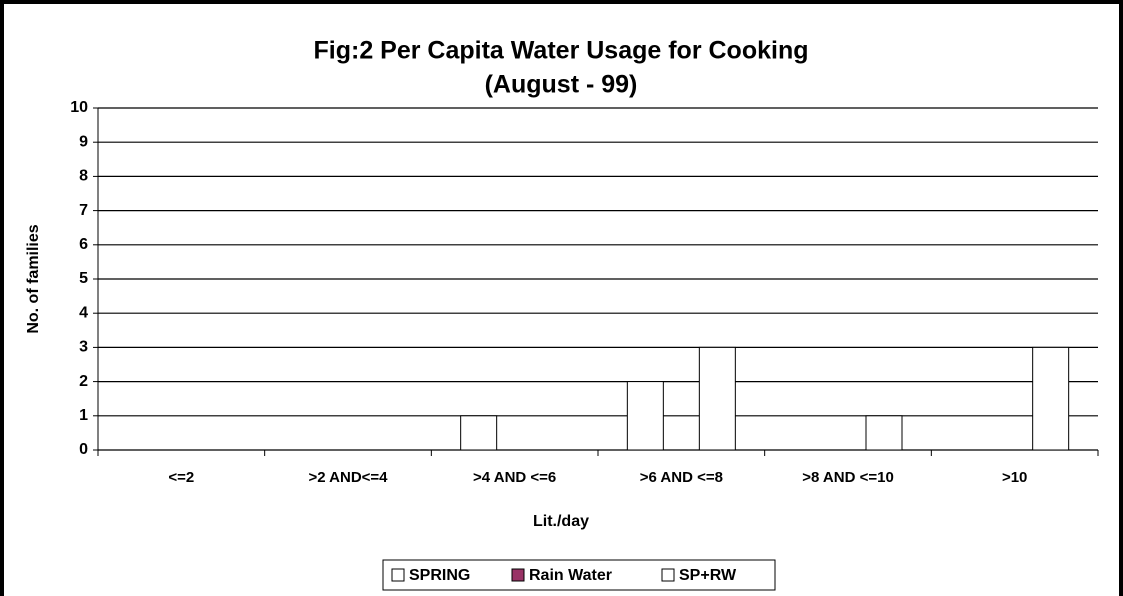  Describe the element at coordinates (708, 575) in the screenshot. I see `legend-label: SP+RW` at that location.